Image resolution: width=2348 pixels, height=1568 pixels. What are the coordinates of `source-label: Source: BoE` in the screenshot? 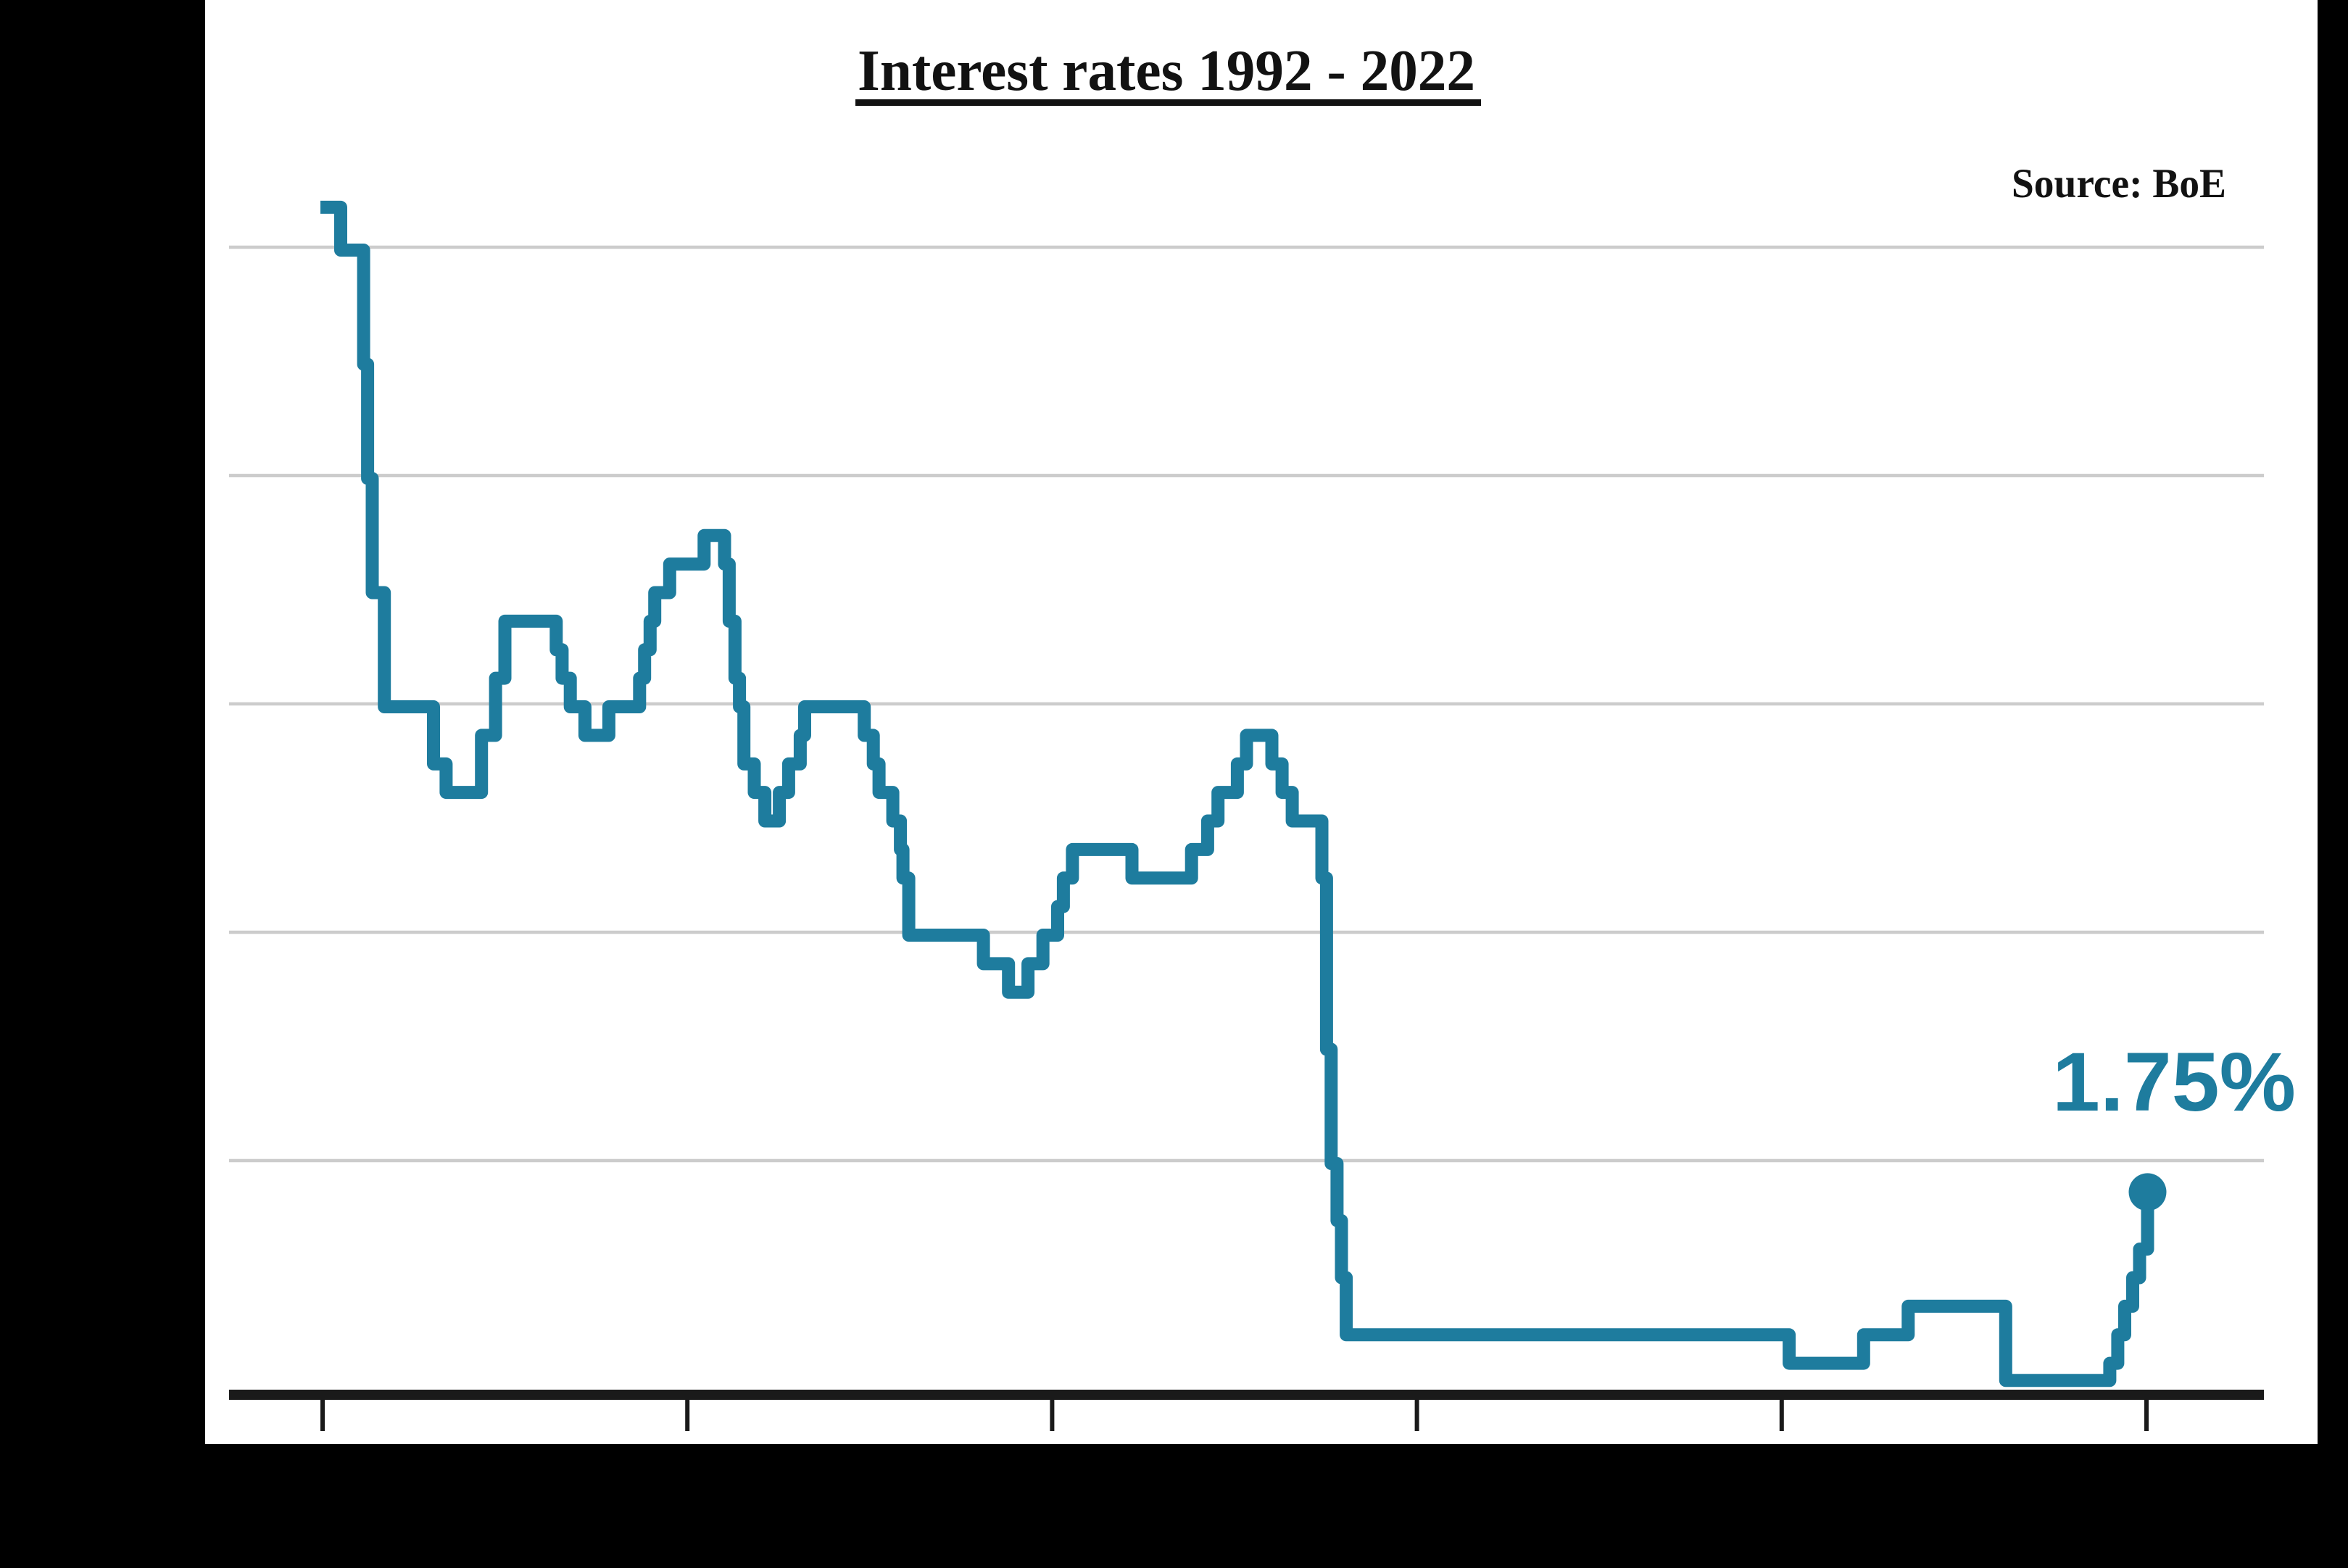 It's located at (2119, 184).